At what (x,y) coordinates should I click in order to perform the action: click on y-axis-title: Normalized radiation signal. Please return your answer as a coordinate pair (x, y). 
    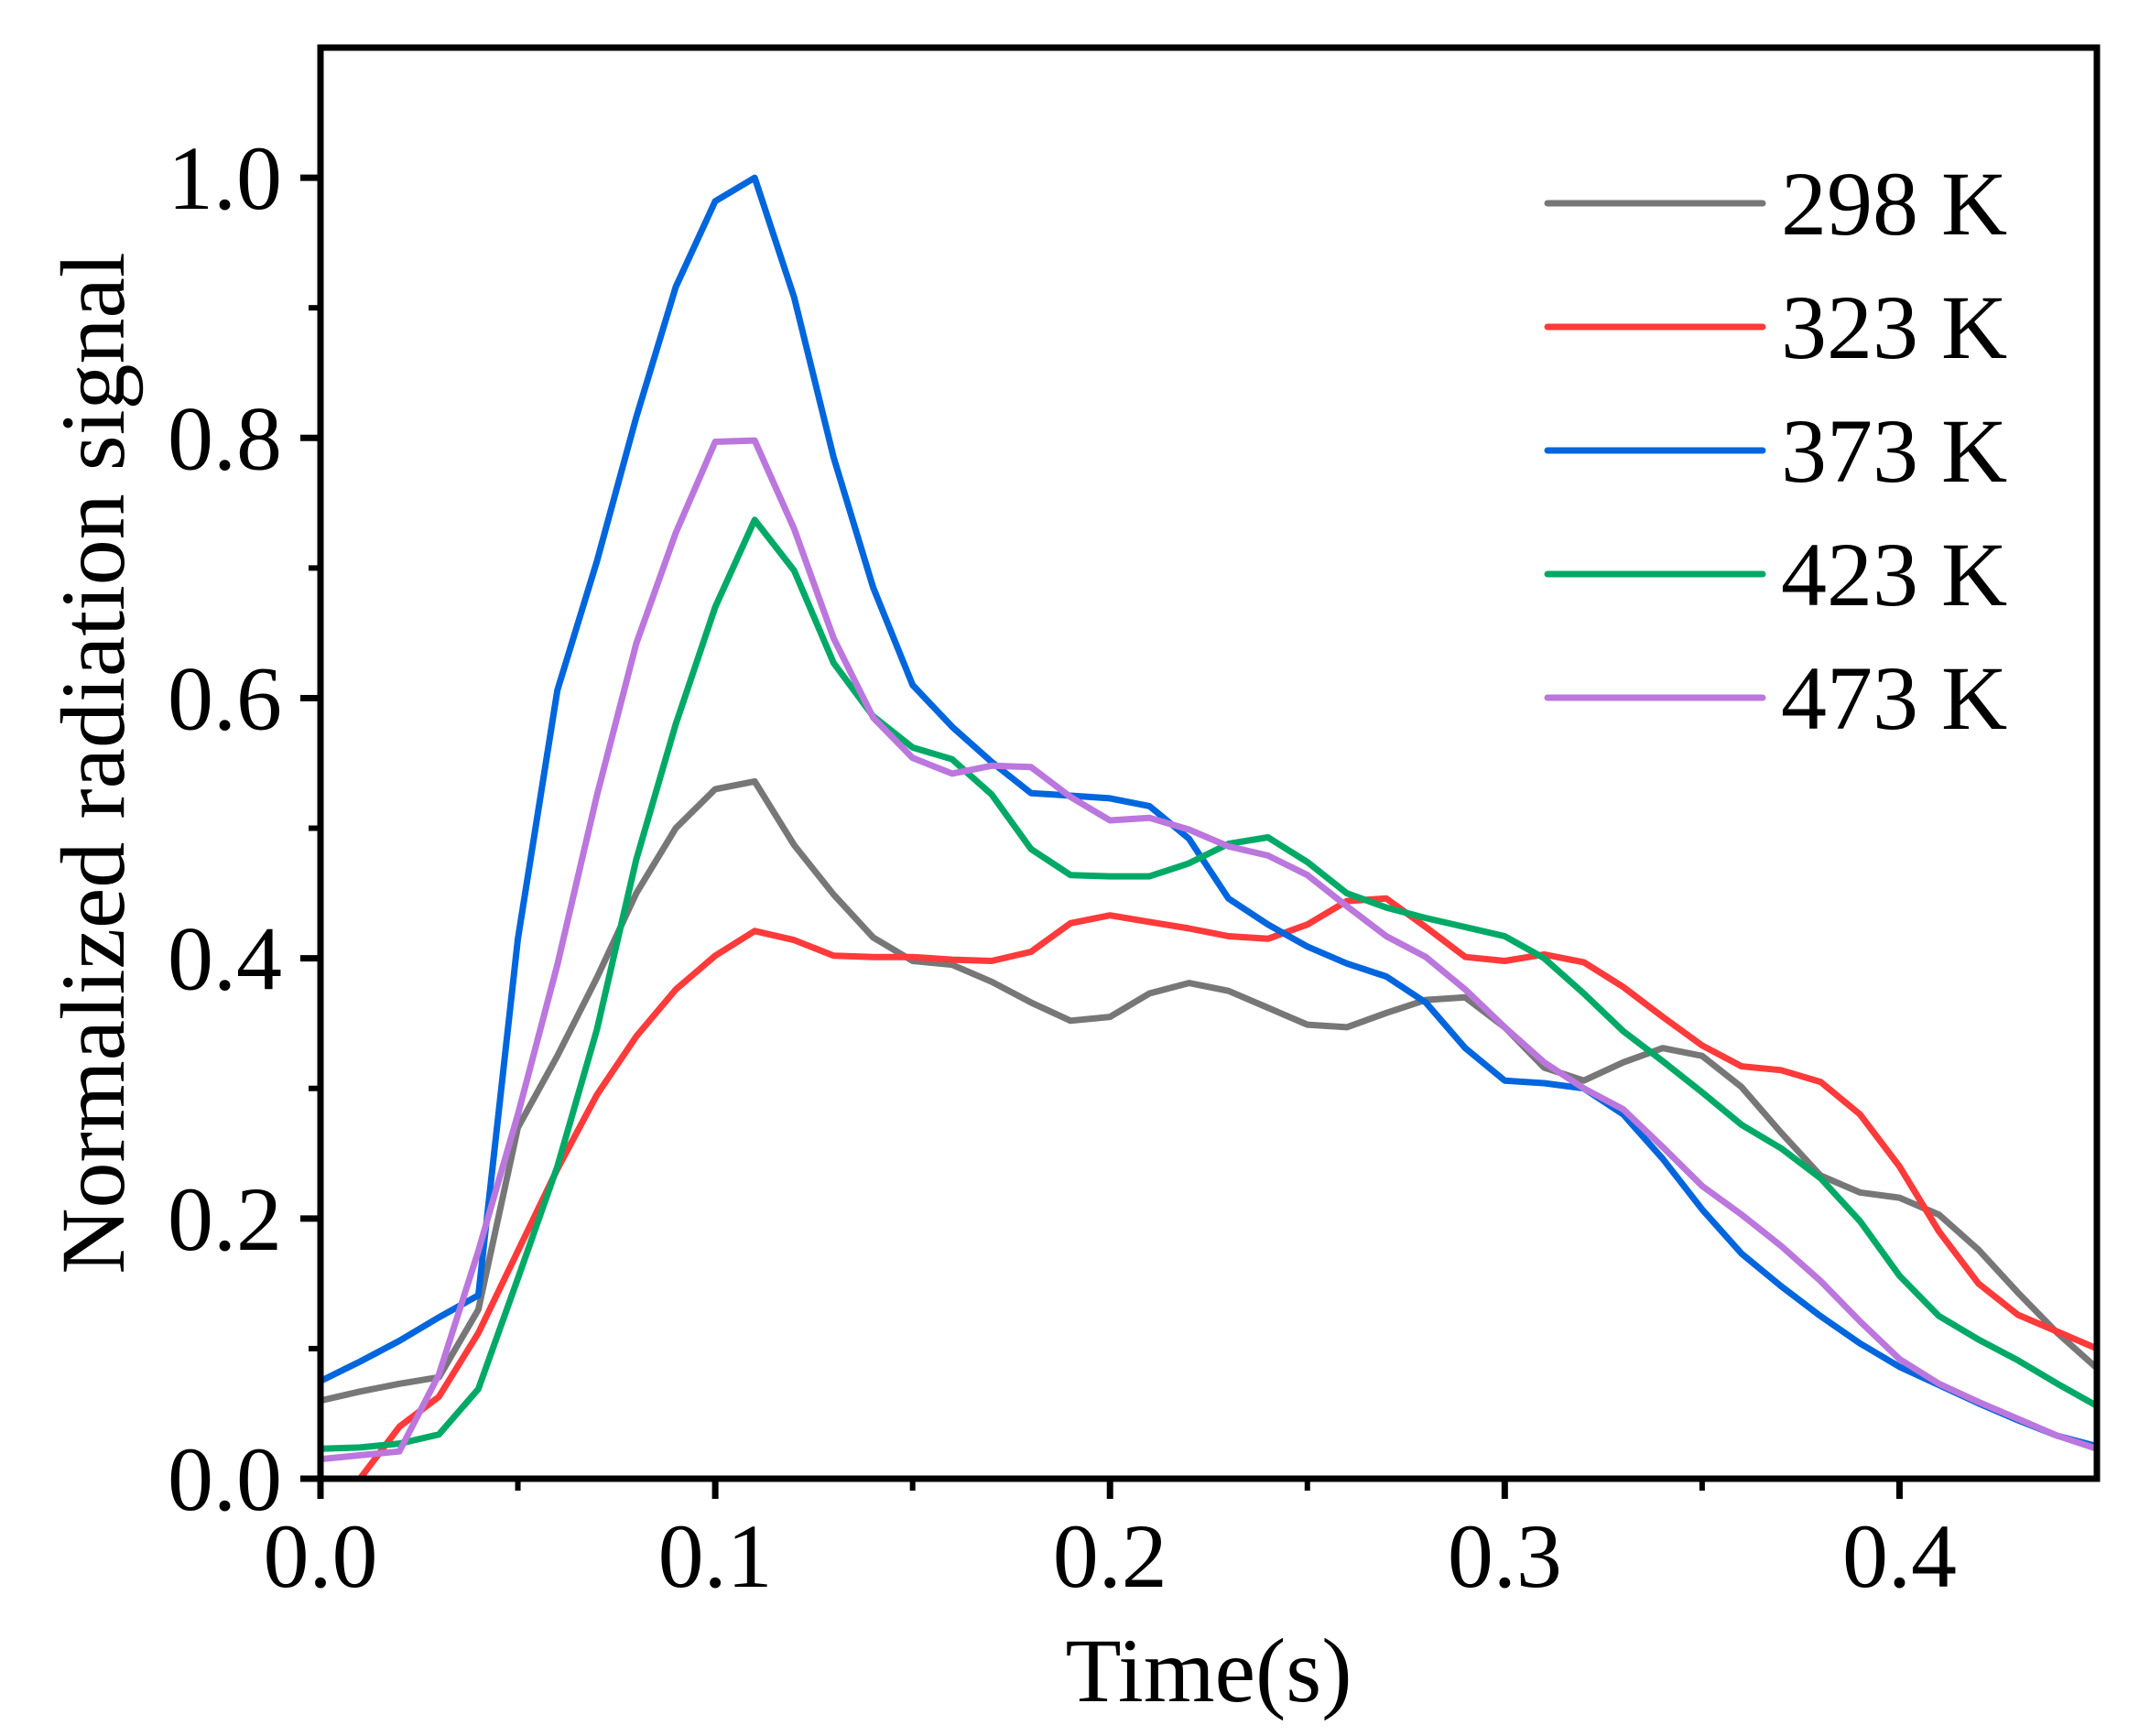
    Looking at the image, I should click on (93, 763).